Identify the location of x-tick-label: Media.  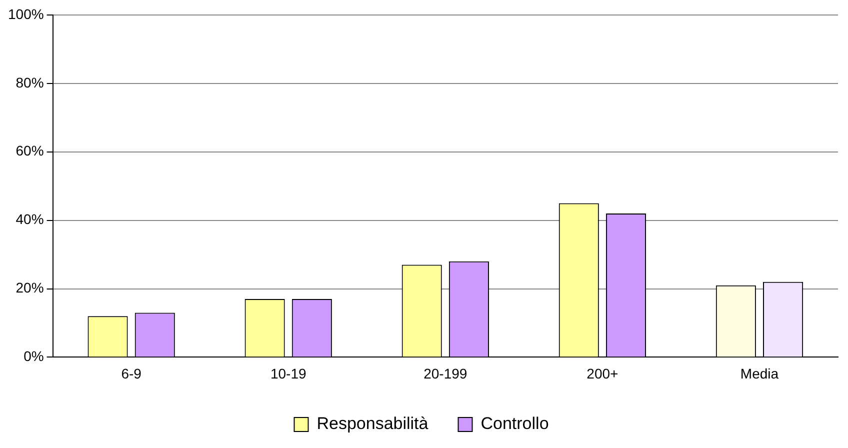
(759, 373).